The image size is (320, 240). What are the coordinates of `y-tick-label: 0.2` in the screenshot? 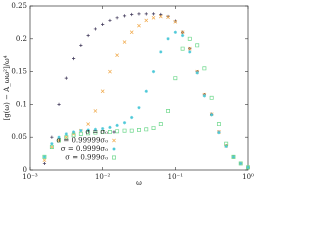 It's located at (21, 39).